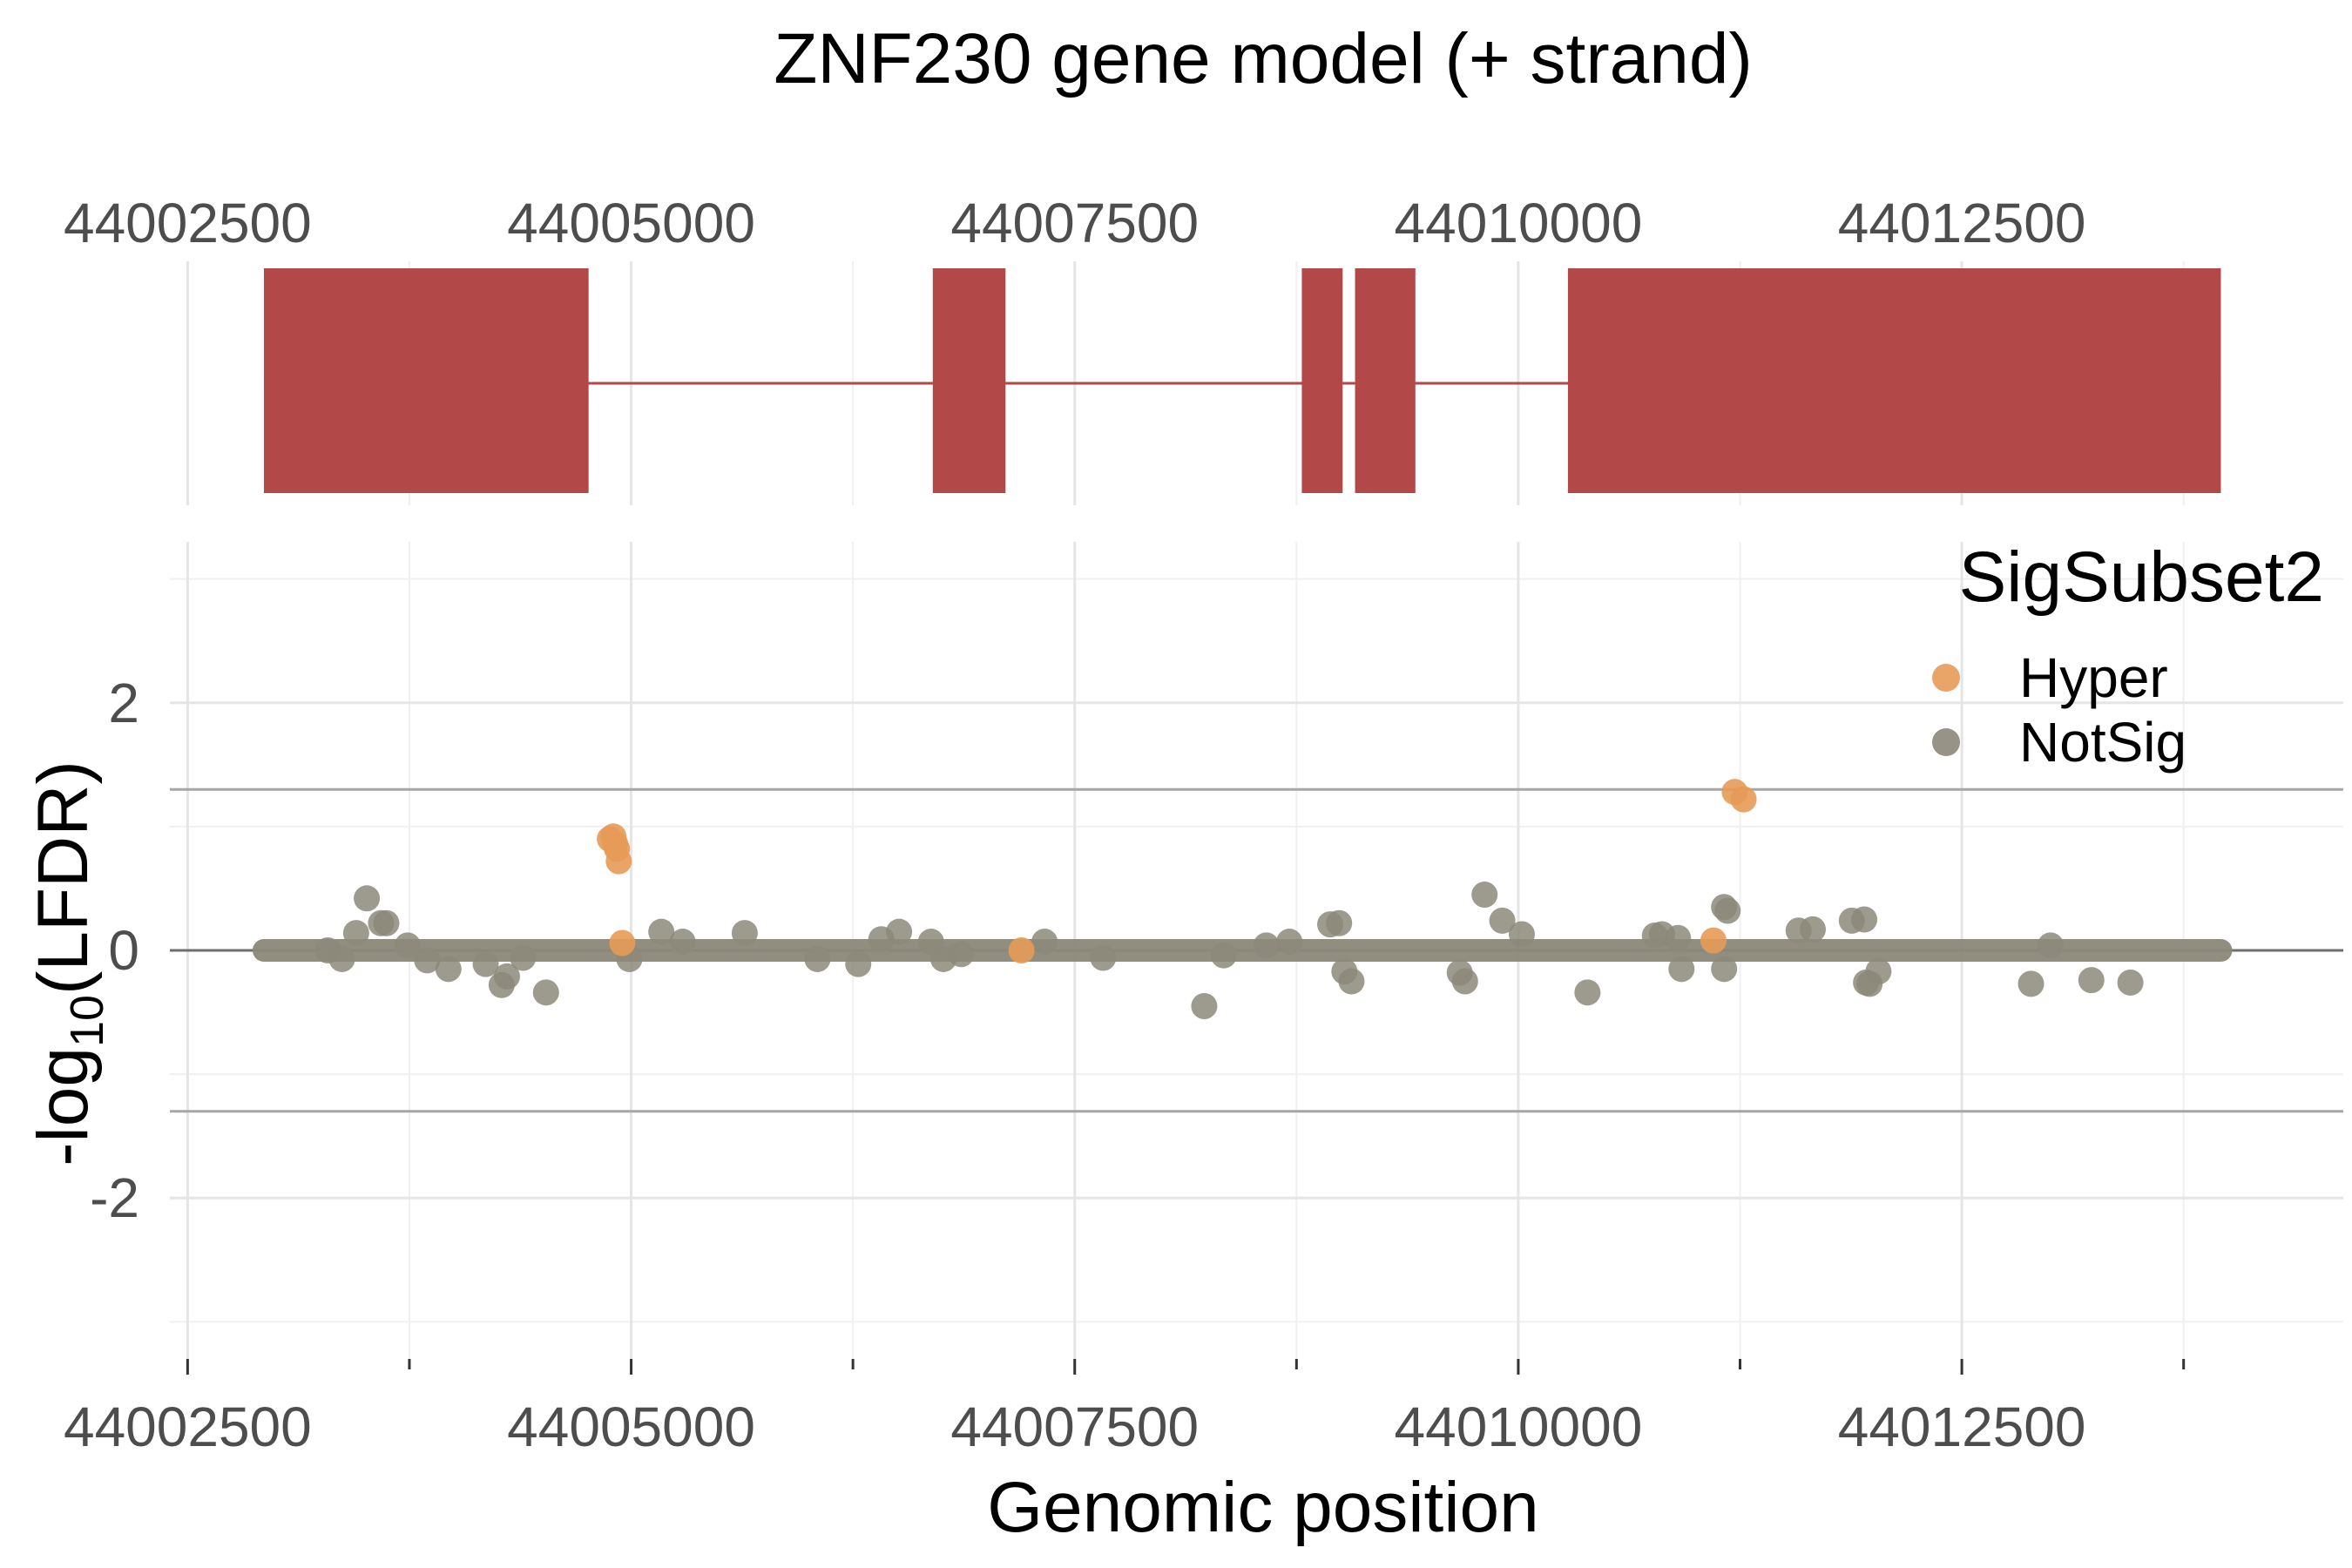 Image resolution: width=2352 pixels, height=1568 pixels. I want to click on y-axis-title-prefix: -log, so click(64, 1106).